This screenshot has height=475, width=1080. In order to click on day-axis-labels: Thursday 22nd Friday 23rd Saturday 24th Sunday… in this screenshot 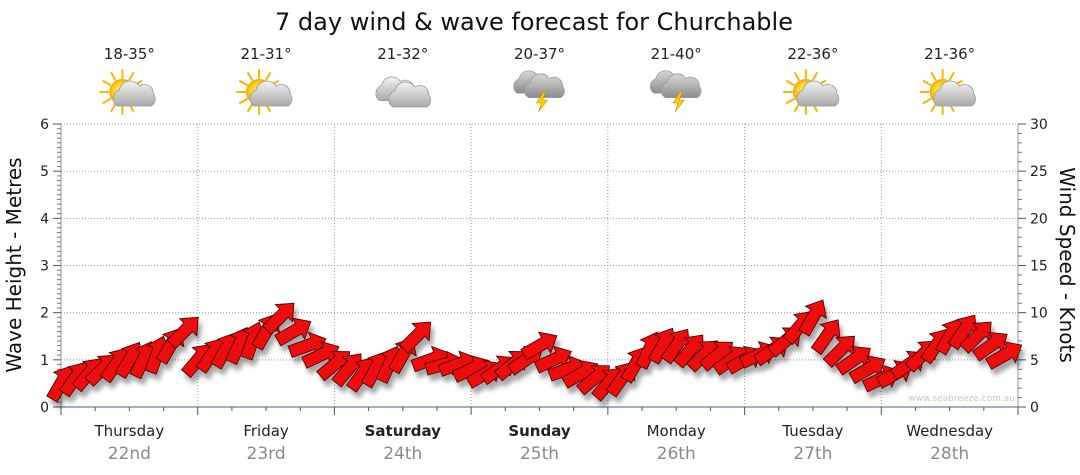, I will do `click(543, 443)`.